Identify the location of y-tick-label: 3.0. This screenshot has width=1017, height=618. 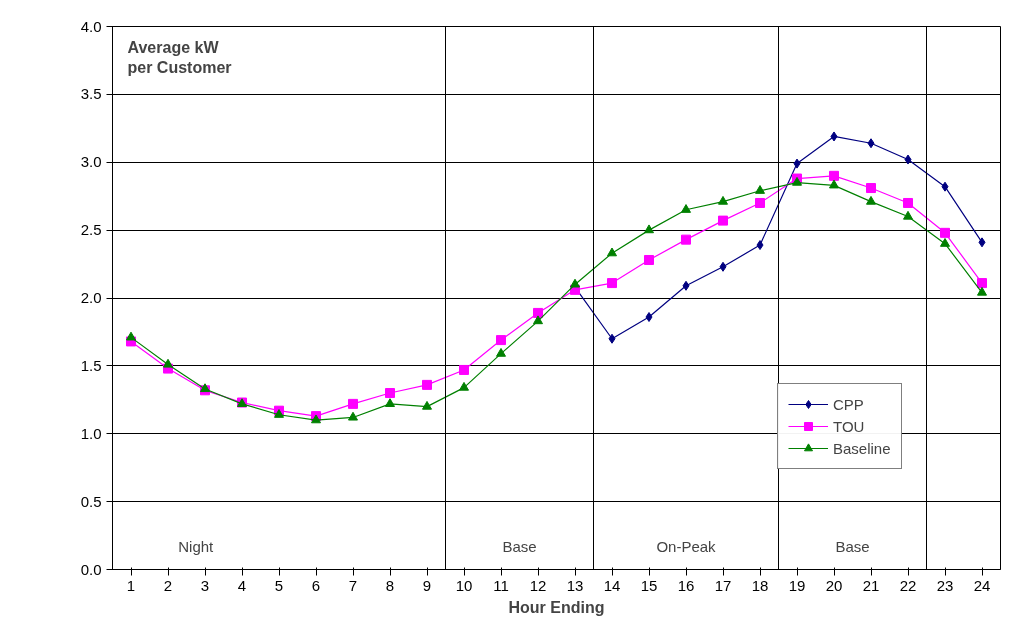
(91, 162).